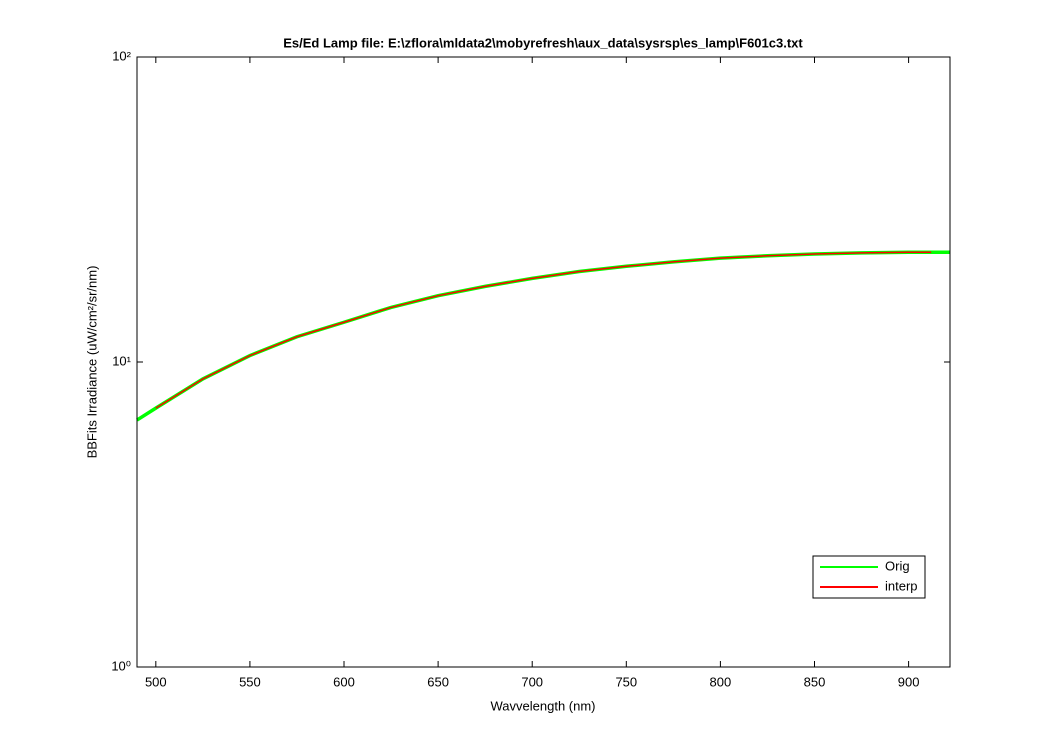 The image size is (1050, 750). I want to click on x-tick-label: 500, so click(156, 681).